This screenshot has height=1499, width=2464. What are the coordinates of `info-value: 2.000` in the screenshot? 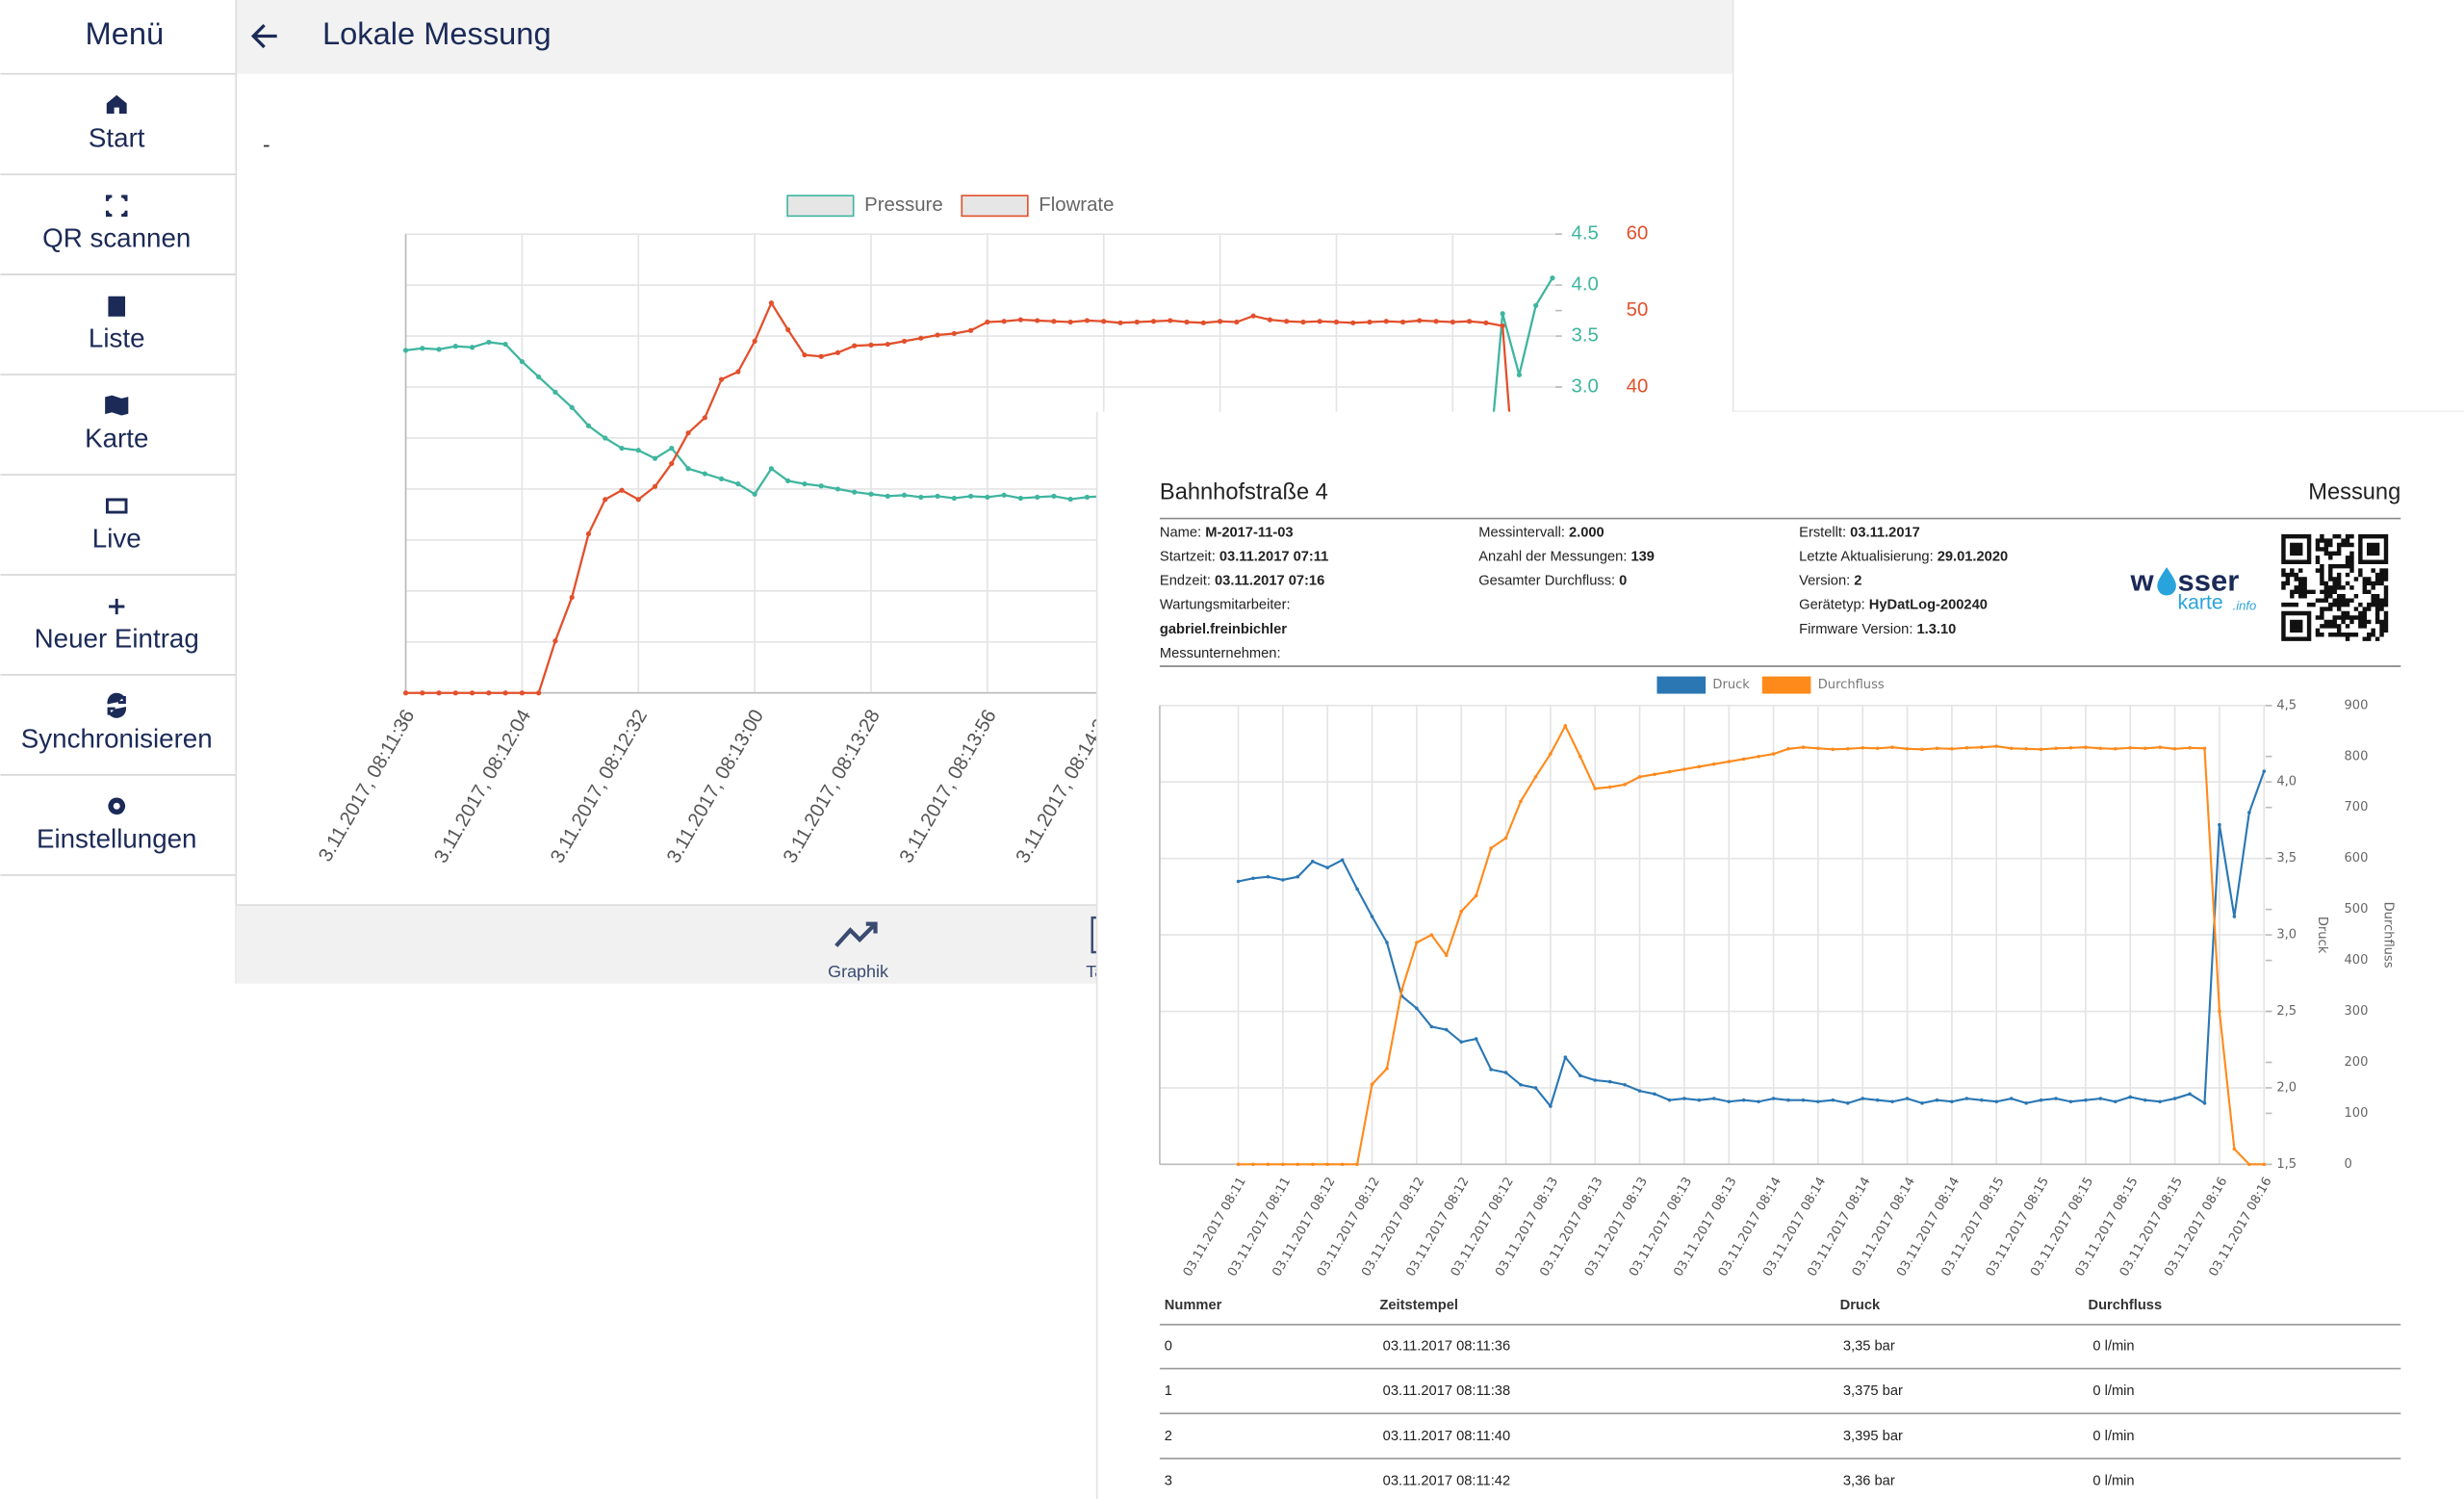 It's located at (1586, 532).